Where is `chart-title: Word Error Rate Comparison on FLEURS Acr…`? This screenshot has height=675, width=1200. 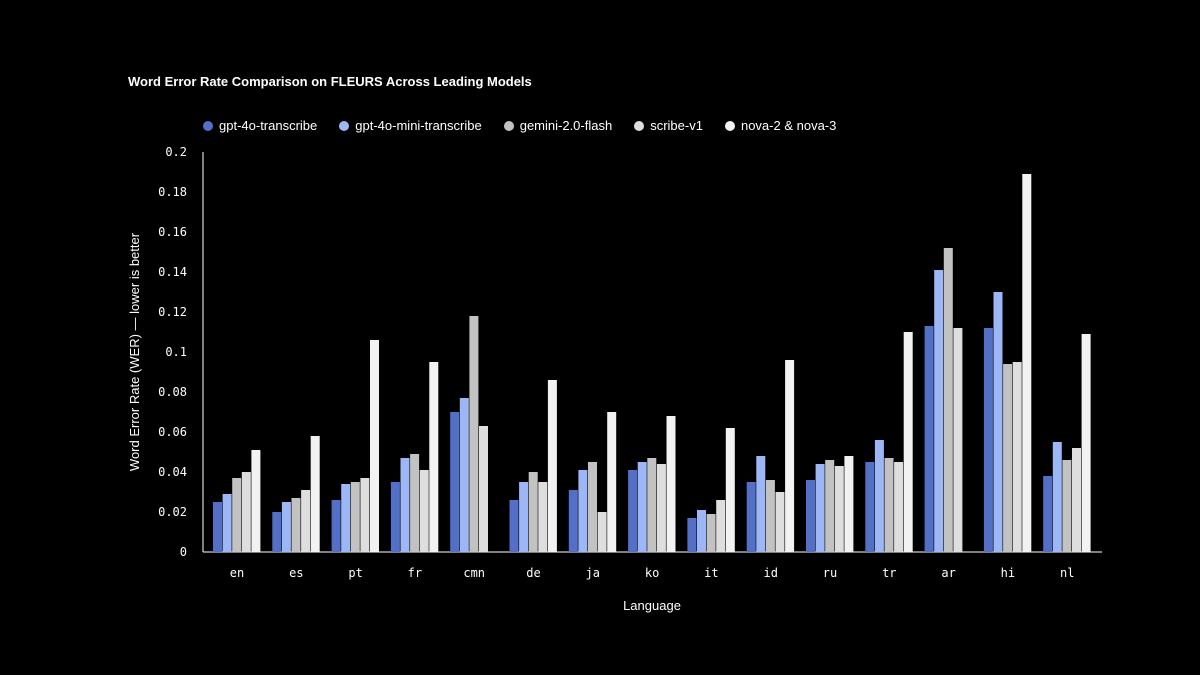 chart-title: Word Error Rate Comparison on FLEURS Acr… is located at coordinates (330, 81).